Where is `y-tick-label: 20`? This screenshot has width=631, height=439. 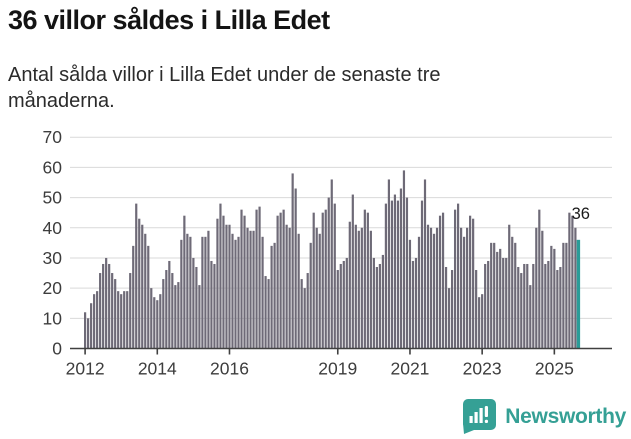
y-tick-label: 20 is located at coordinates (53, 288).